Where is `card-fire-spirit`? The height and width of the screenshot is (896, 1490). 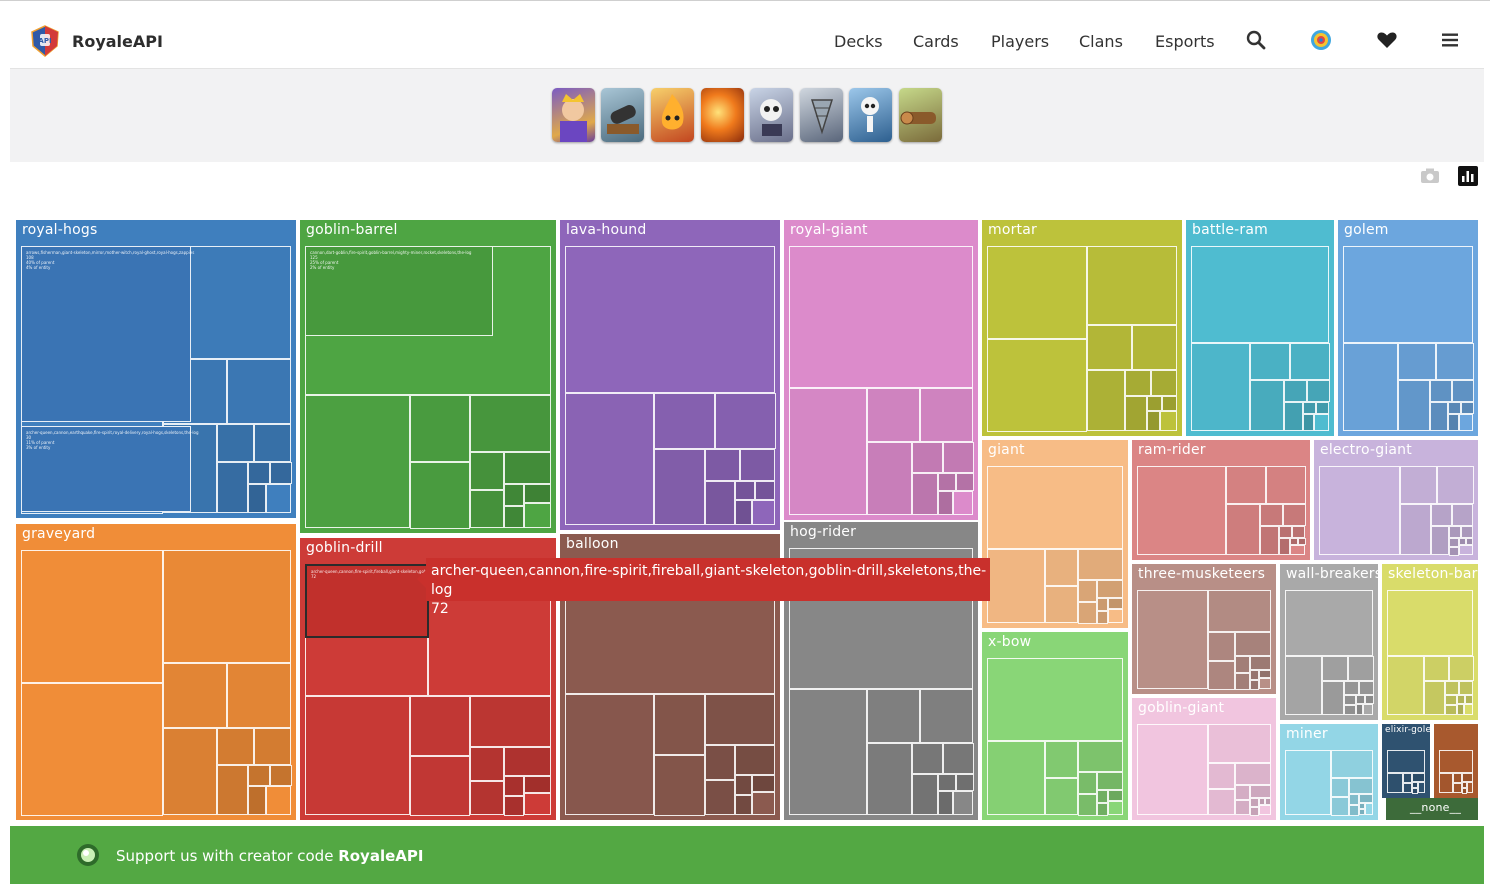 card-fire-spirit is located at coordinates (672, 115).